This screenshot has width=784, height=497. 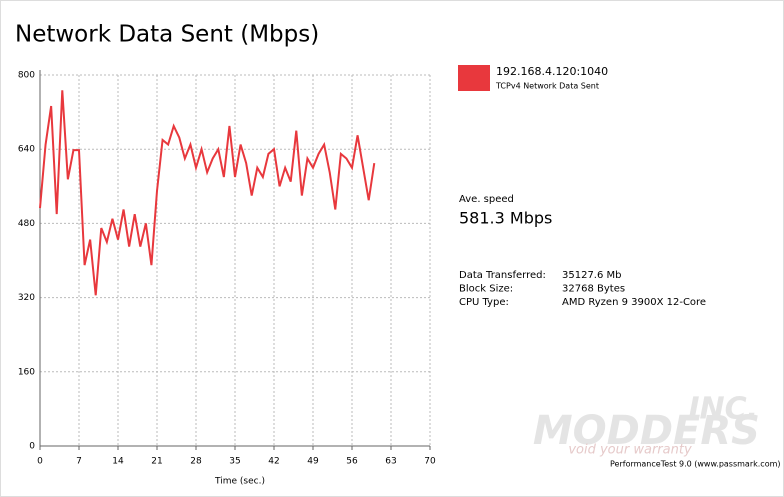 What do you see at coordinates (32, 447) in the screenshot?
I see `y-tick-label: 0` at bounding box center [32, 447].